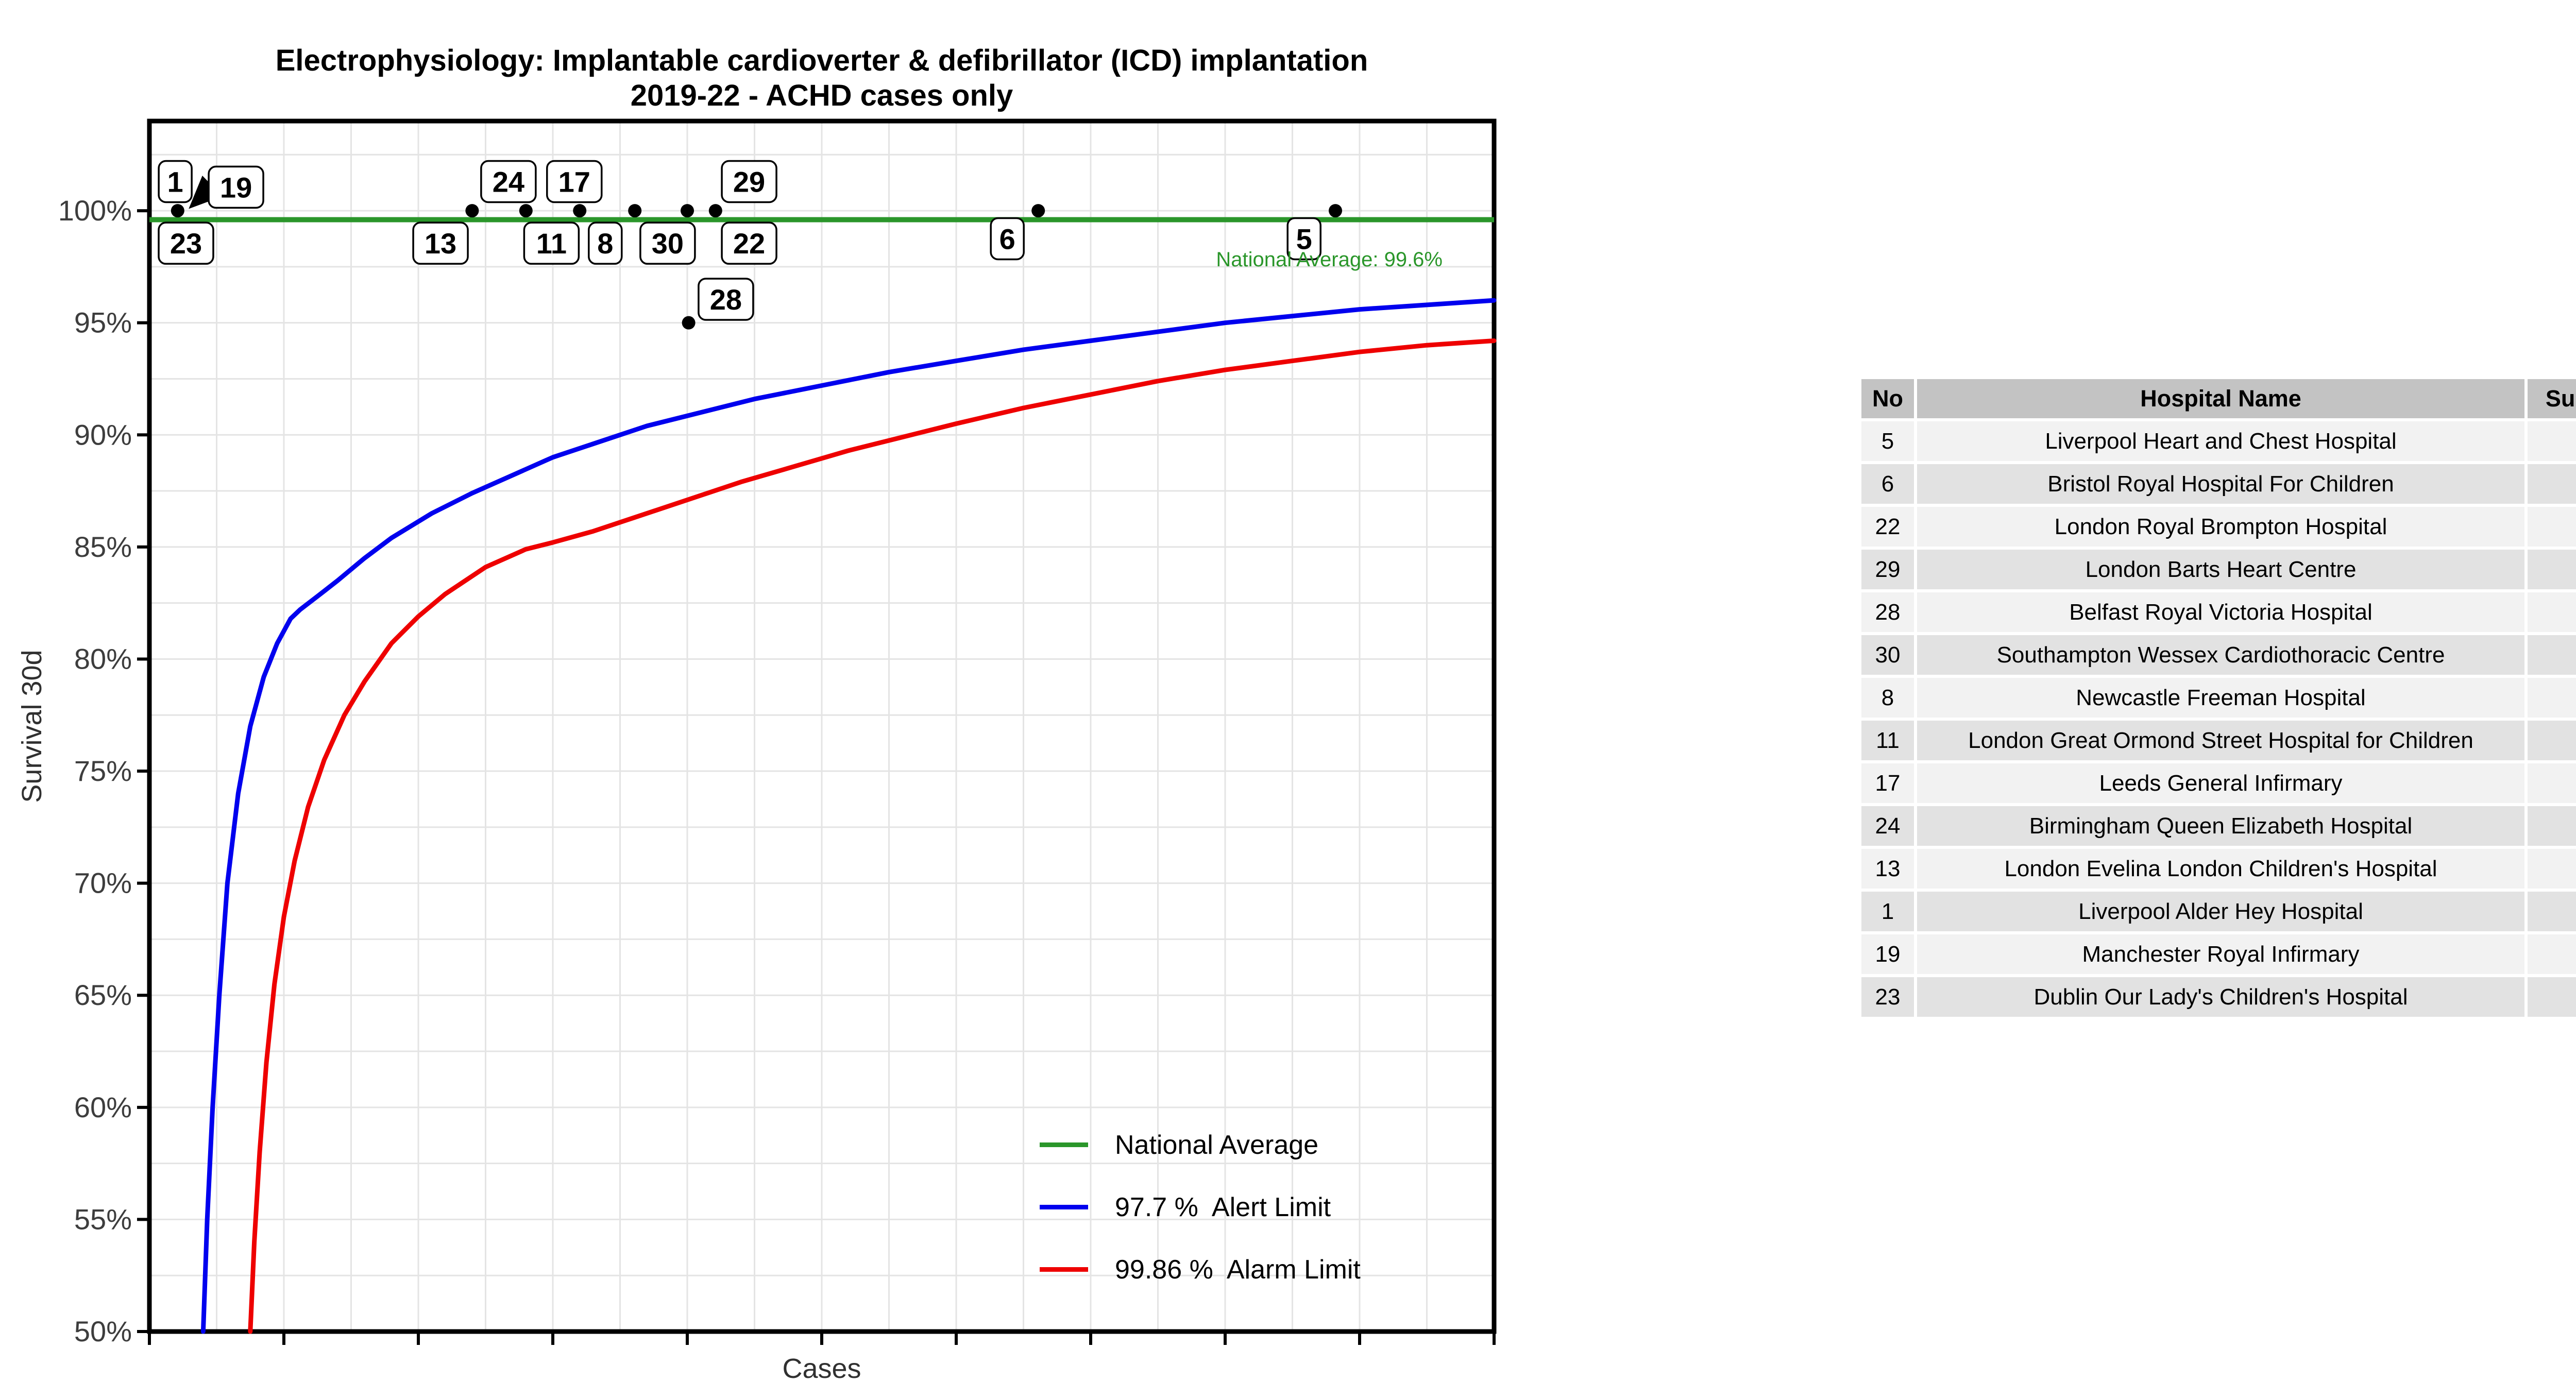  I want to click on point-label: 17, so click(574, 181).